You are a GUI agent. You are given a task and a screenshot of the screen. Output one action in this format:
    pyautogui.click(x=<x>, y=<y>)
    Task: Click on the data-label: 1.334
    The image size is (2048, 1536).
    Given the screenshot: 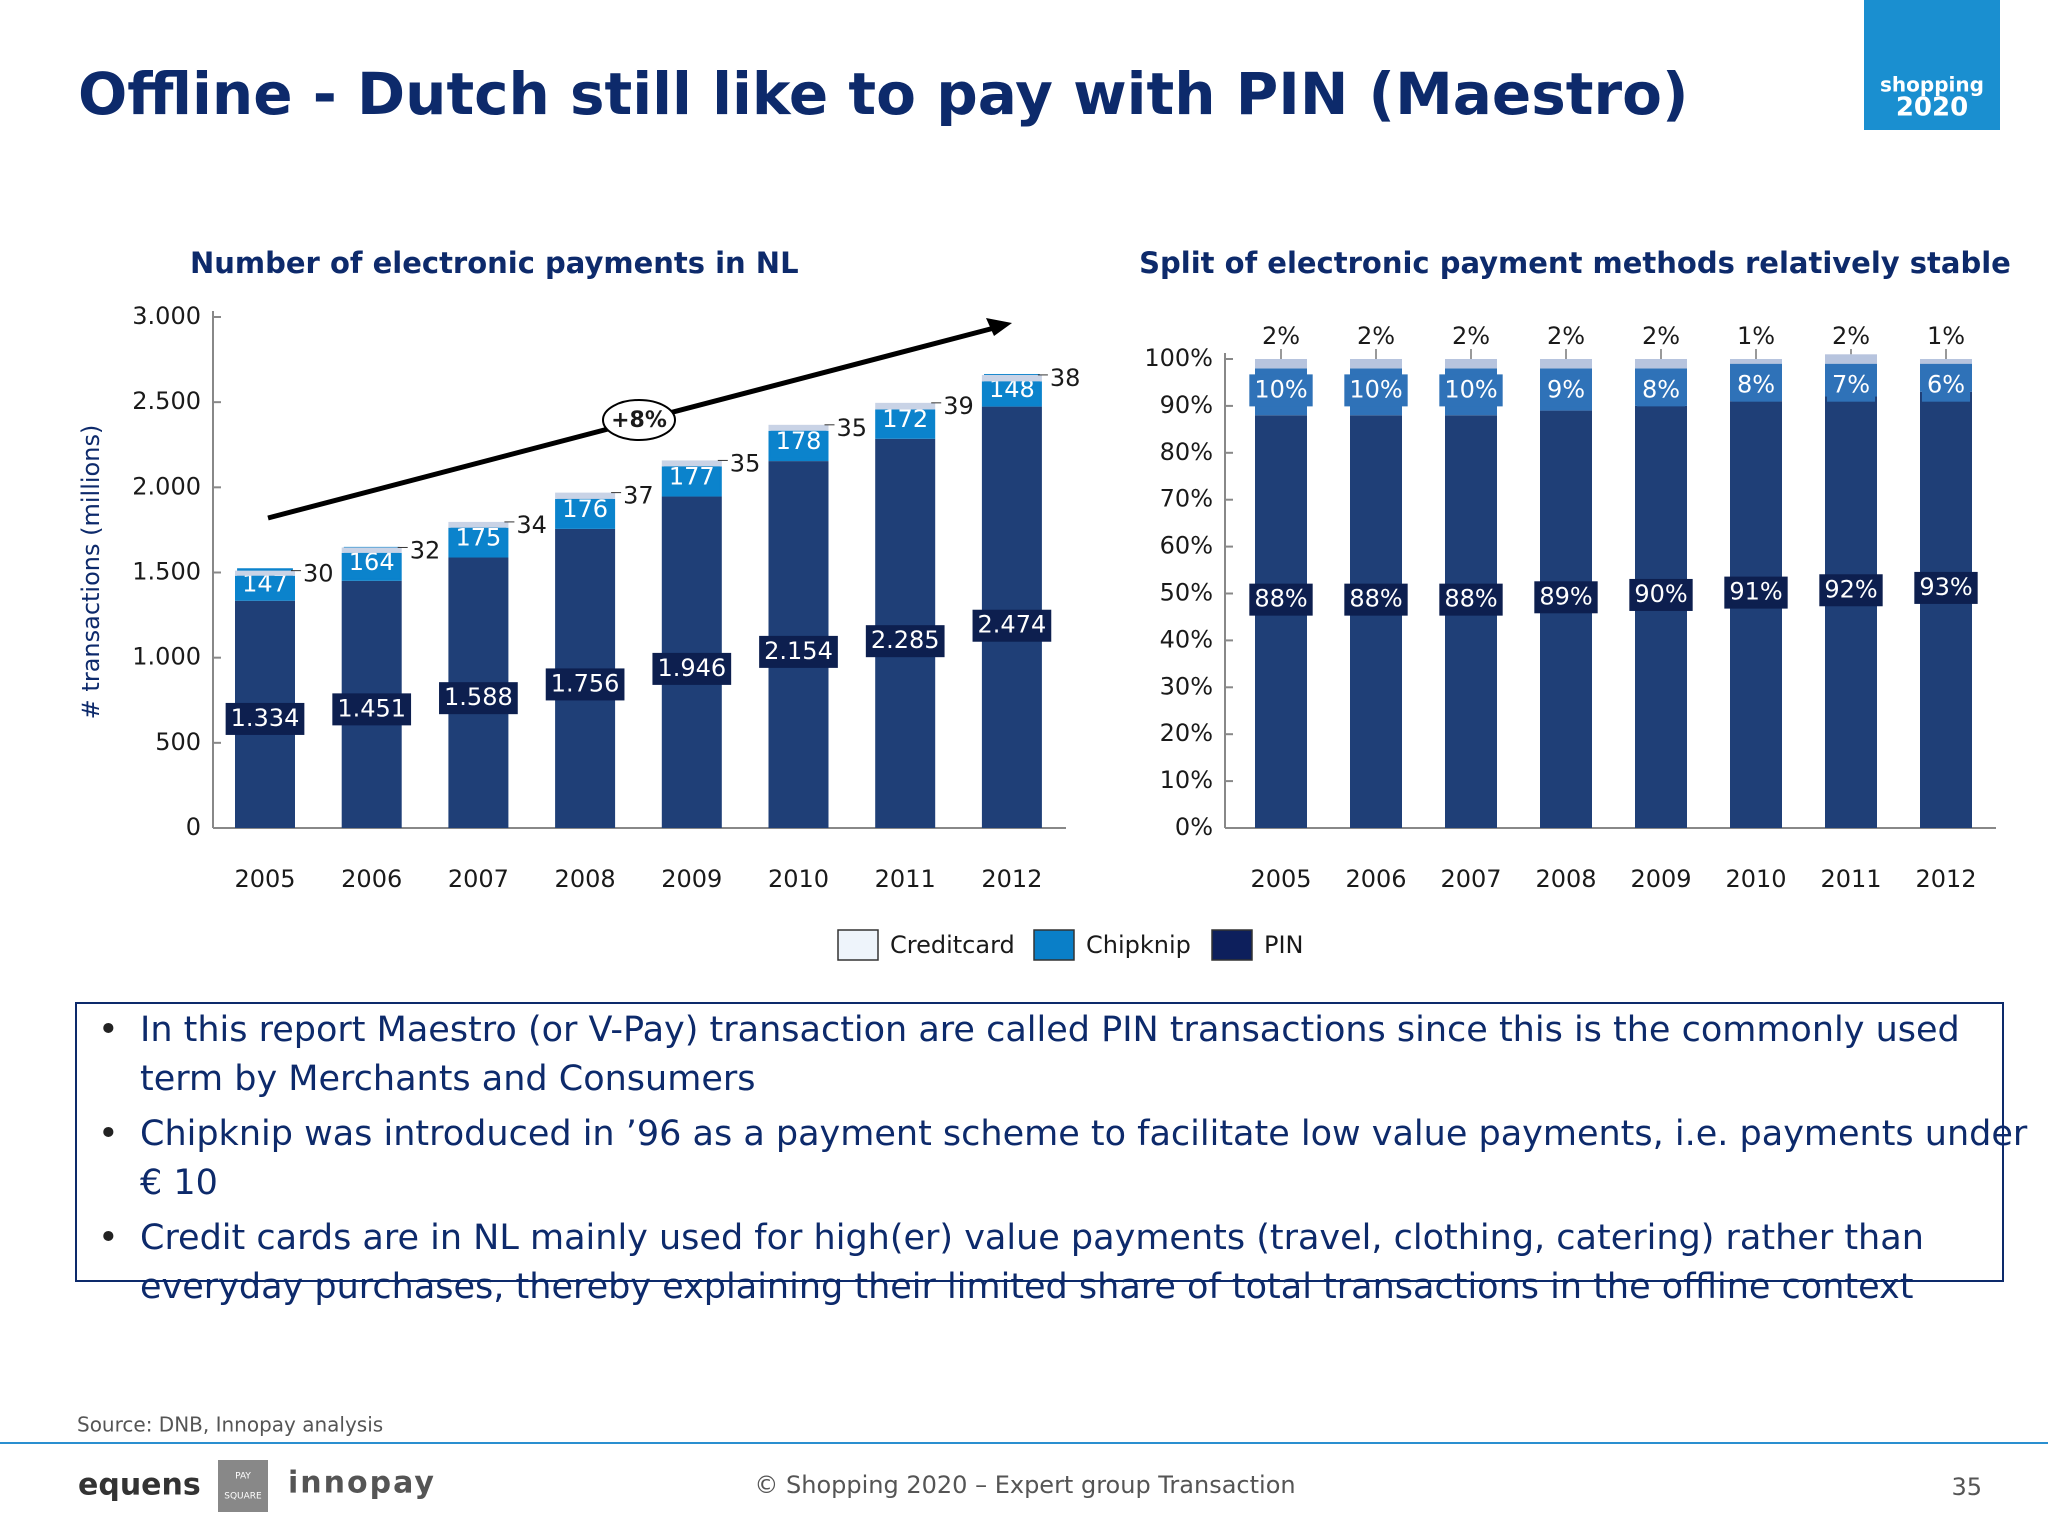 What is the action you would take?
    pyautogui.click(x=265, y=718)
    